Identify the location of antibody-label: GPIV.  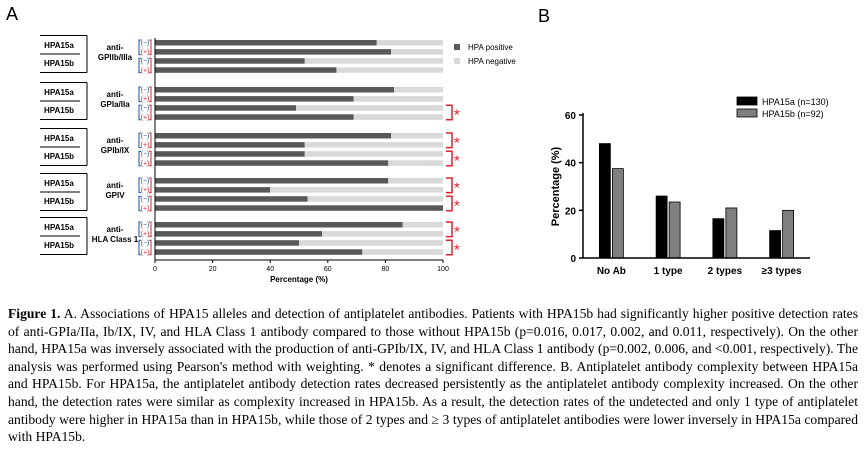
(115, 195).